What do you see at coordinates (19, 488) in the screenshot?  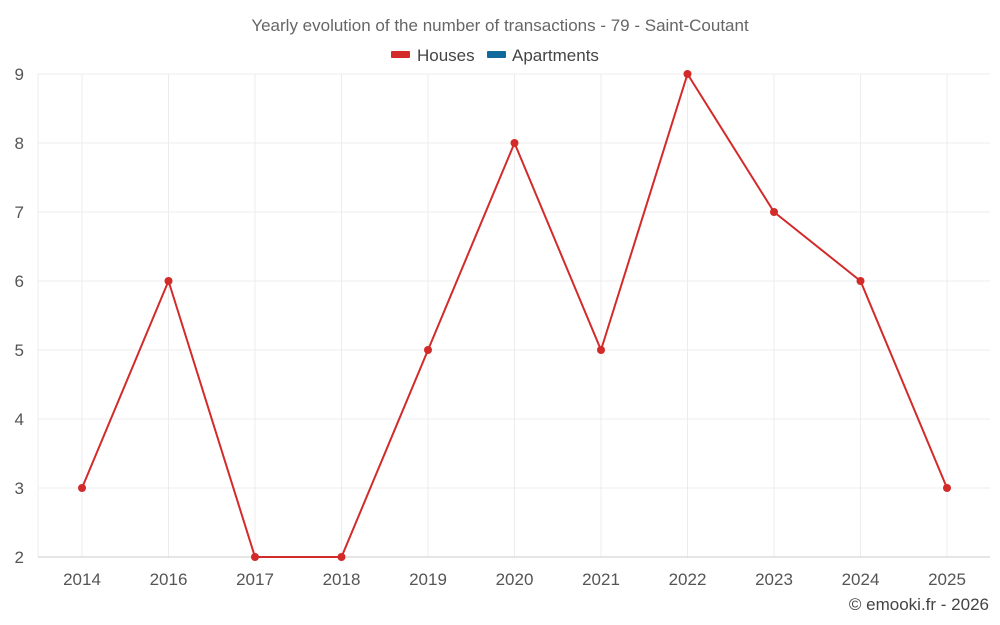 I see `y-tick-label: 3` at bounding box center [19, 488].